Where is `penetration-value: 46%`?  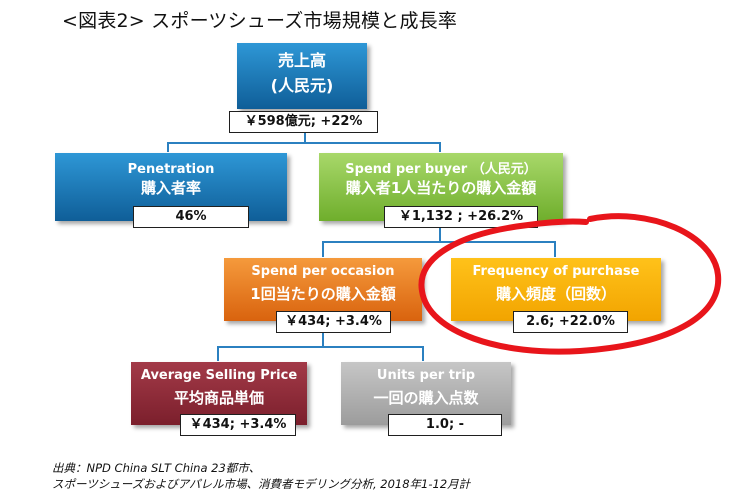
penetration-value: 46% is located at coordinates (191, 217).